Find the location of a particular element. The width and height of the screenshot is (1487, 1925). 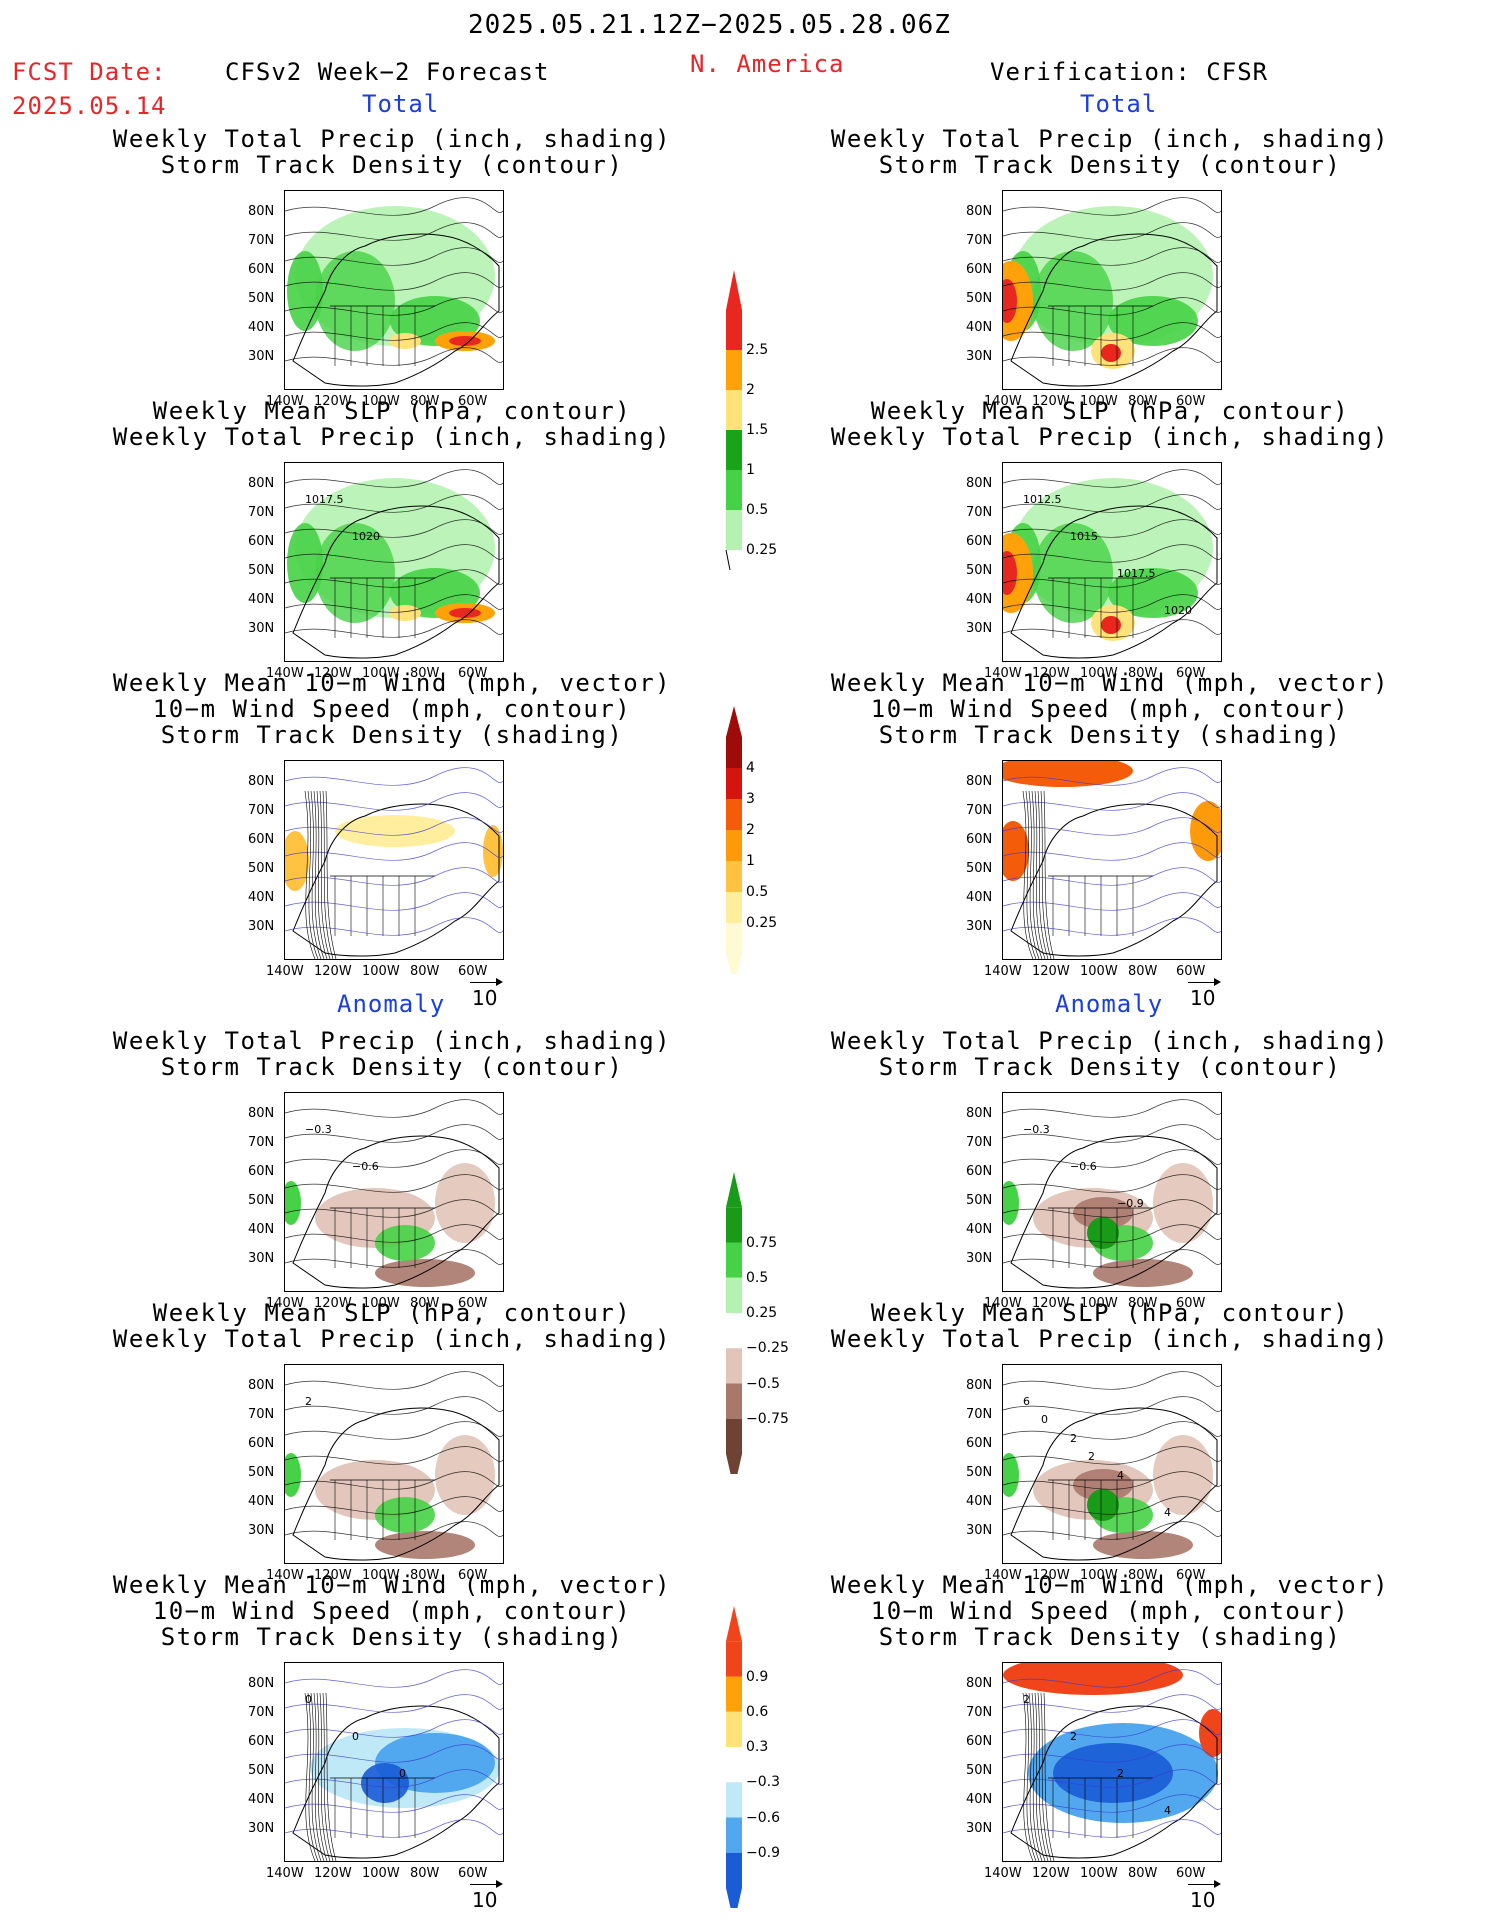

verification-map-panel is located at coordinates (1112, 860).